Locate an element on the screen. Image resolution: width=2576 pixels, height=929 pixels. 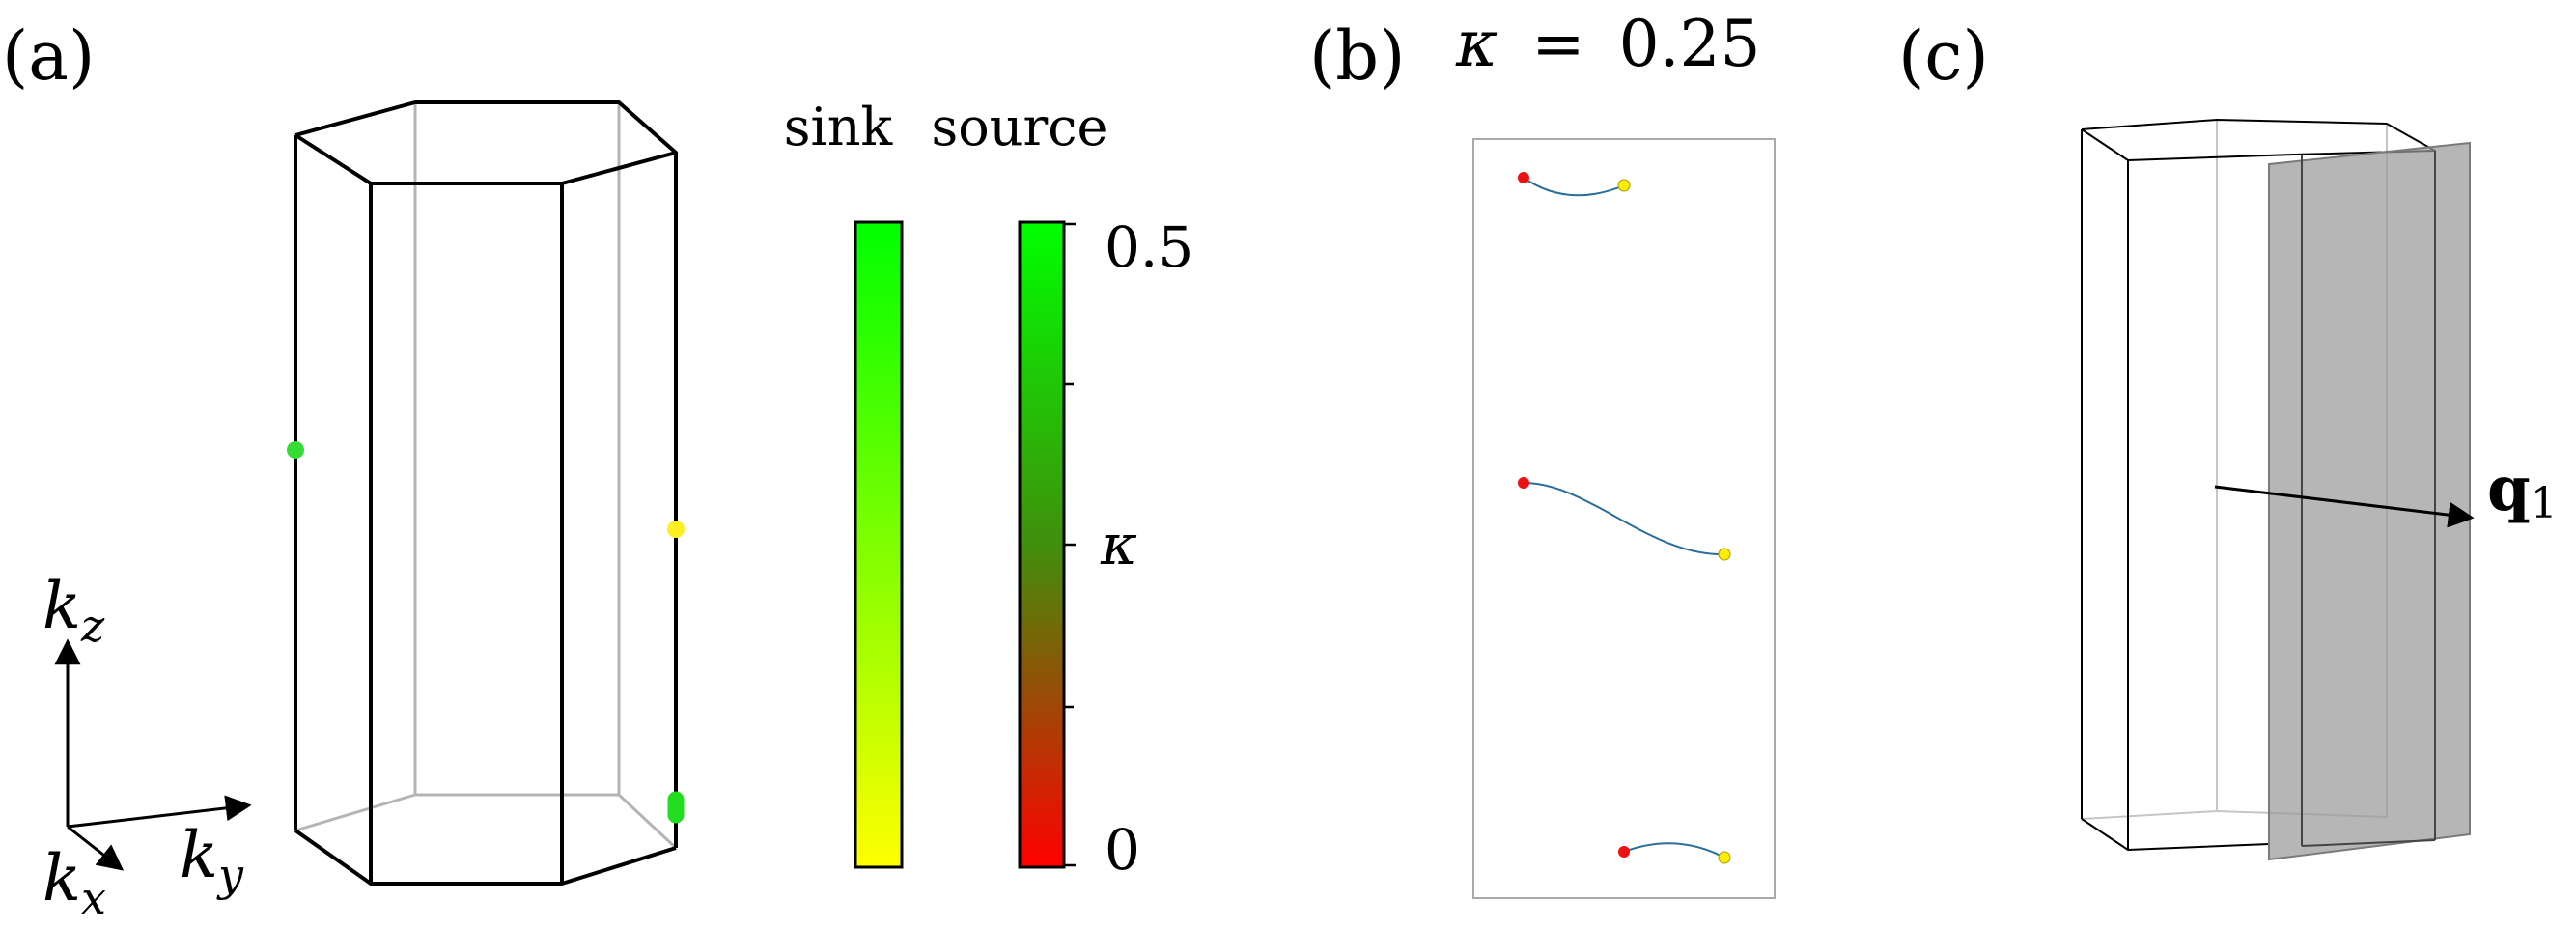
bottom-hexagon-front is located at coordinates (486, 857).